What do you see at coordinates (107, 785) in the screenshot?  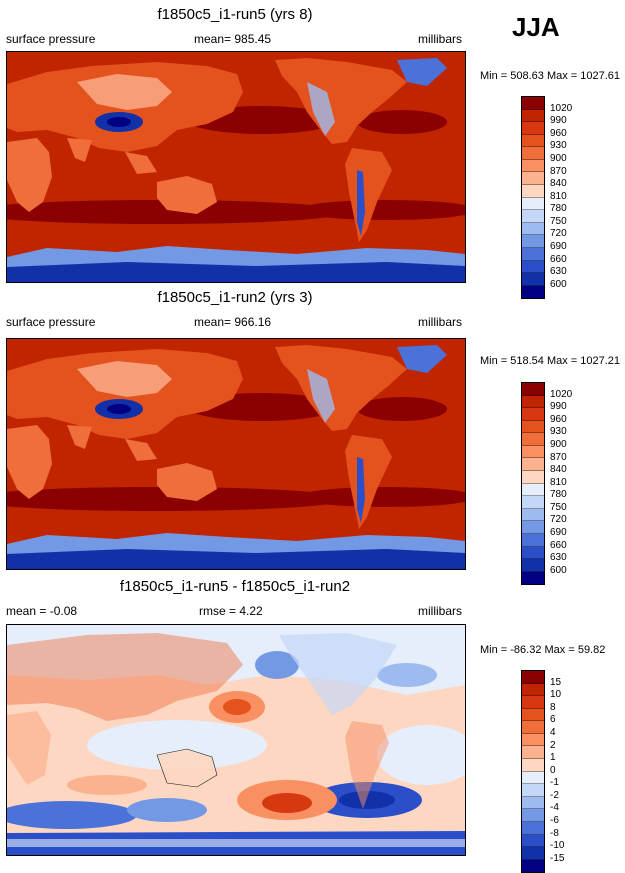 I see `positive-anomaly` at bounding box center [107, 785].